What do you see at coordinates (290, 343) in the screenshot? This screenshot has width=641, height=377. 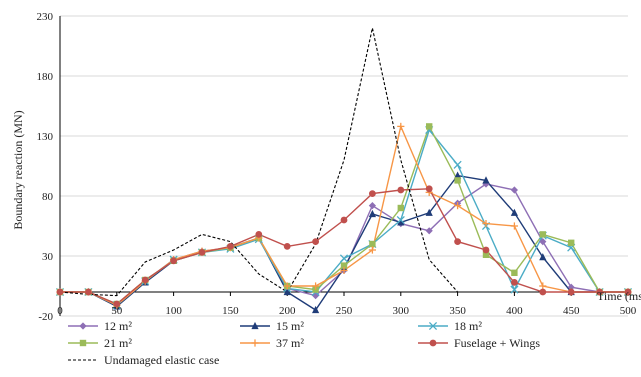 I see `legend-label: 37 m²` at bounding box center [290, 343].